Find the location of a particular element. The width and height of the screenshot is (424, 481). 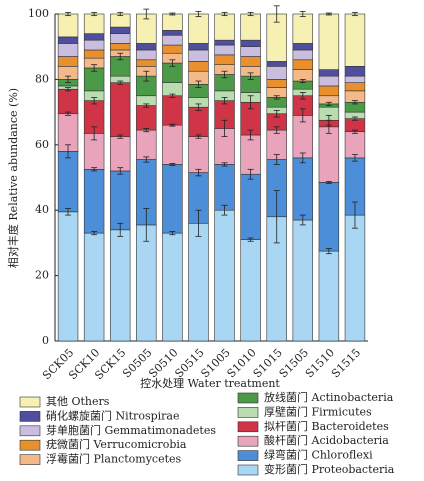

y-tick-label: 60 is located at coordinates (42, 144).